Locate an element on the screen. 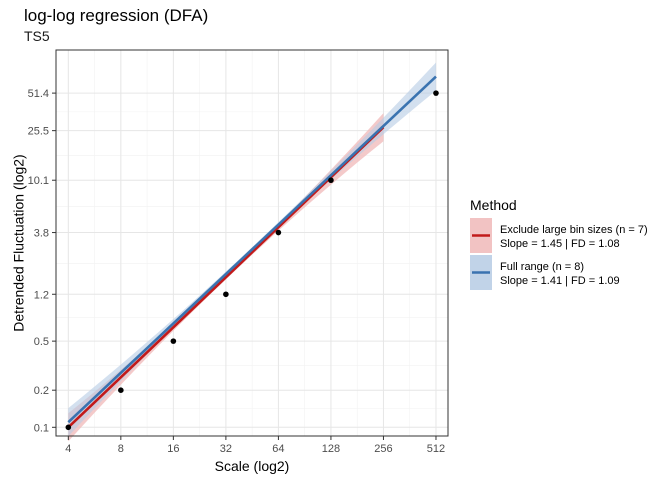  y-tick-label: 25.5 is located at coordinates (38, 132).